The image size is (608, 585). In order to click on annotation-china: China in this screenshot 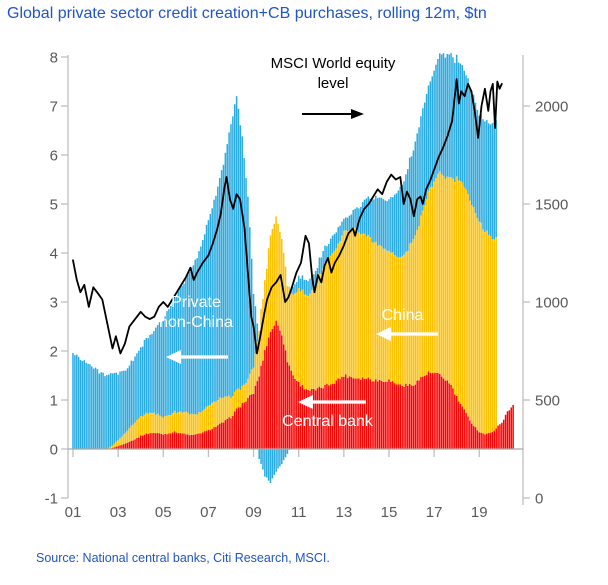, I will do `click(402, 316)`.